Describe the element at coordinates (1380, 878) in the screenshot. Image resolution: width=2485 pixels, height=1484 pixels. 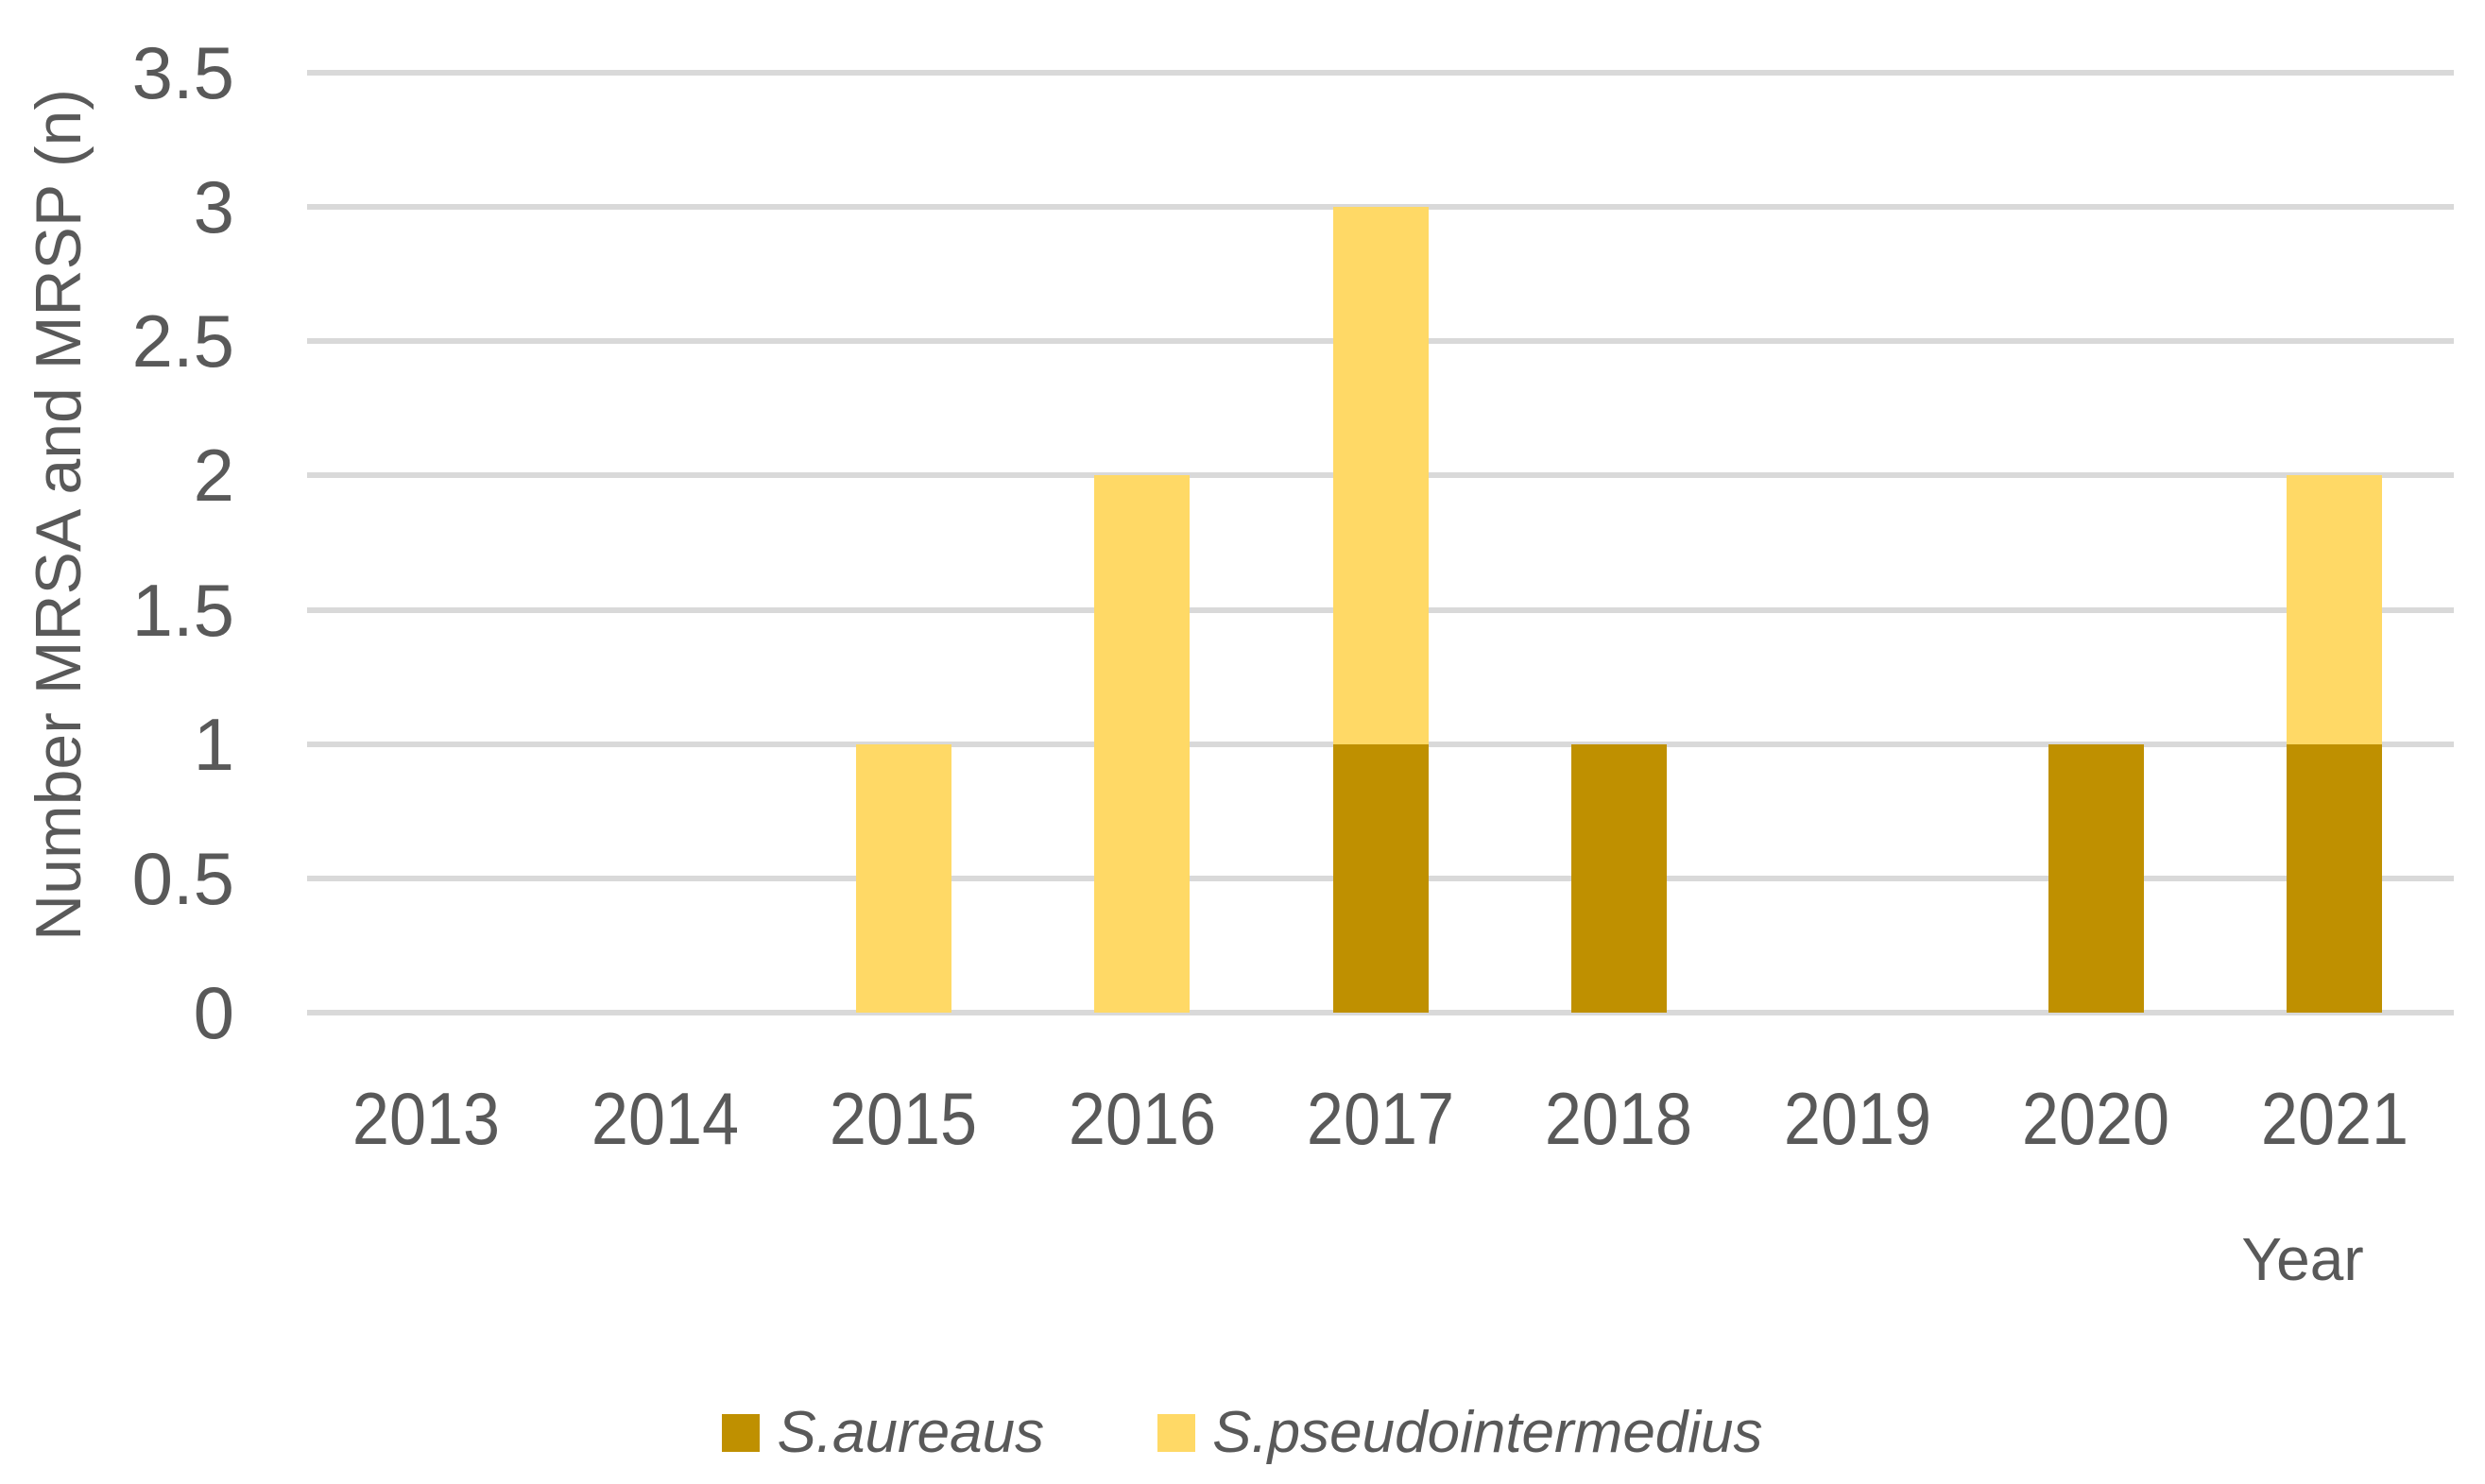
I see `bar-2017-s-aureaus` at that location.